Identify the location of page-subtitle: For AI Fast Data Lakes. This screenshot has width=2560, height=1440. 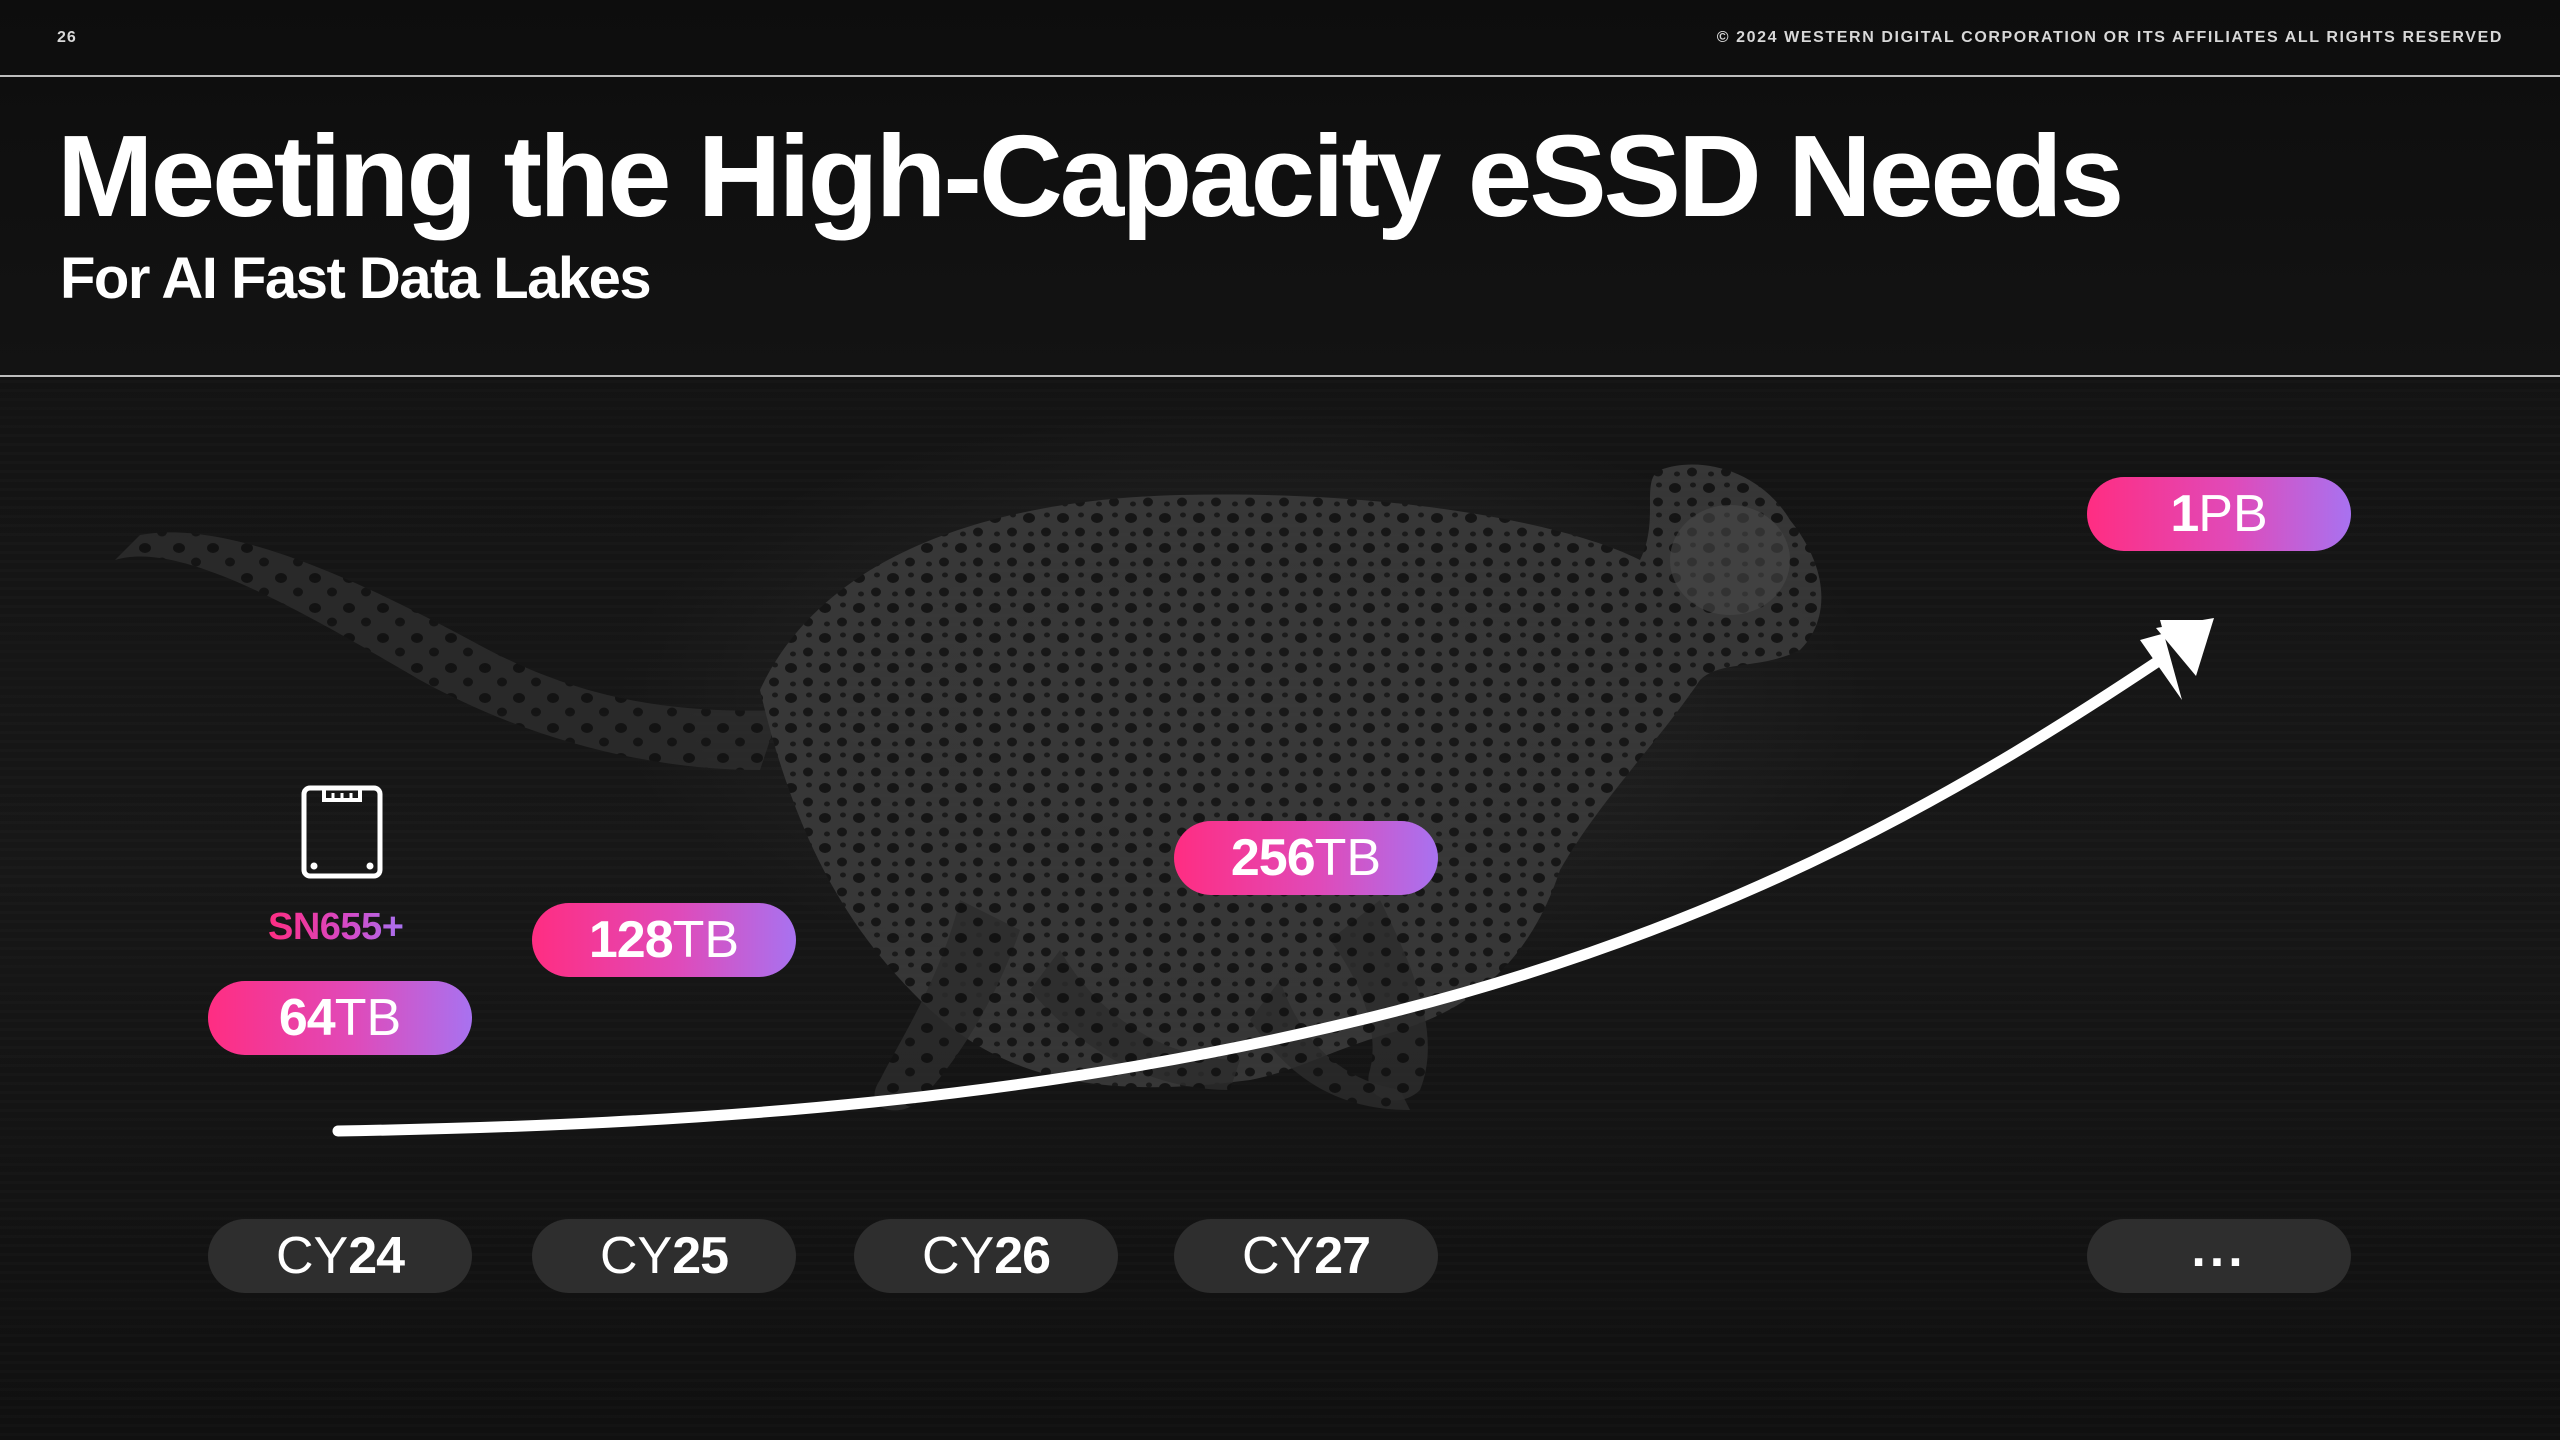
(356, 278).